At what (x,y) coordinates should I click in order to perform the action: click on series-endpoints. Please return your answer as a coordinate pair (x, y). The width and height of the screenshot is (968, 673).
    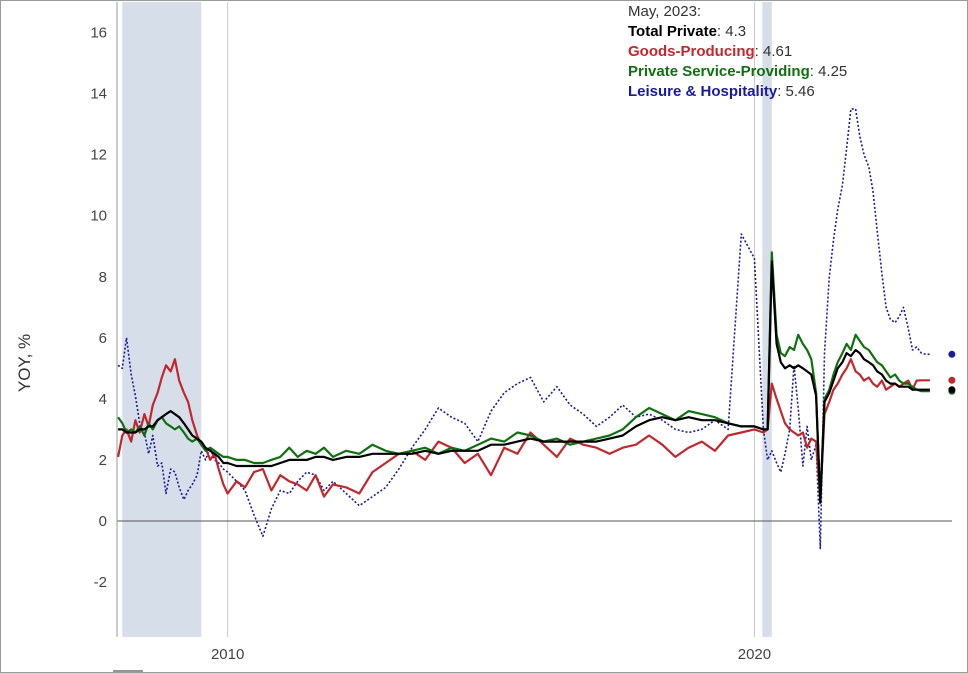
    Looking at the image, I should click on (952, 372).